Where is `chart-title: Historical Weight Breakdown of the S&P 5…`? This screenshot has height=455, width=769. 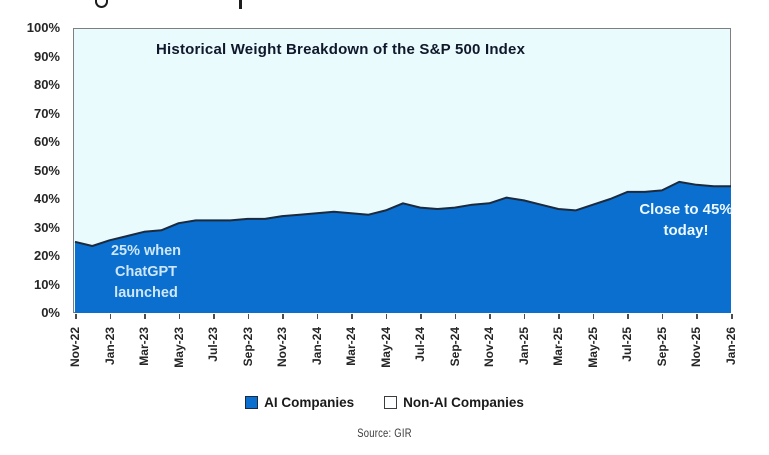 chart-title: Historical Weight Breakdown of the S&P 5… is located at coordinates (341, 49).